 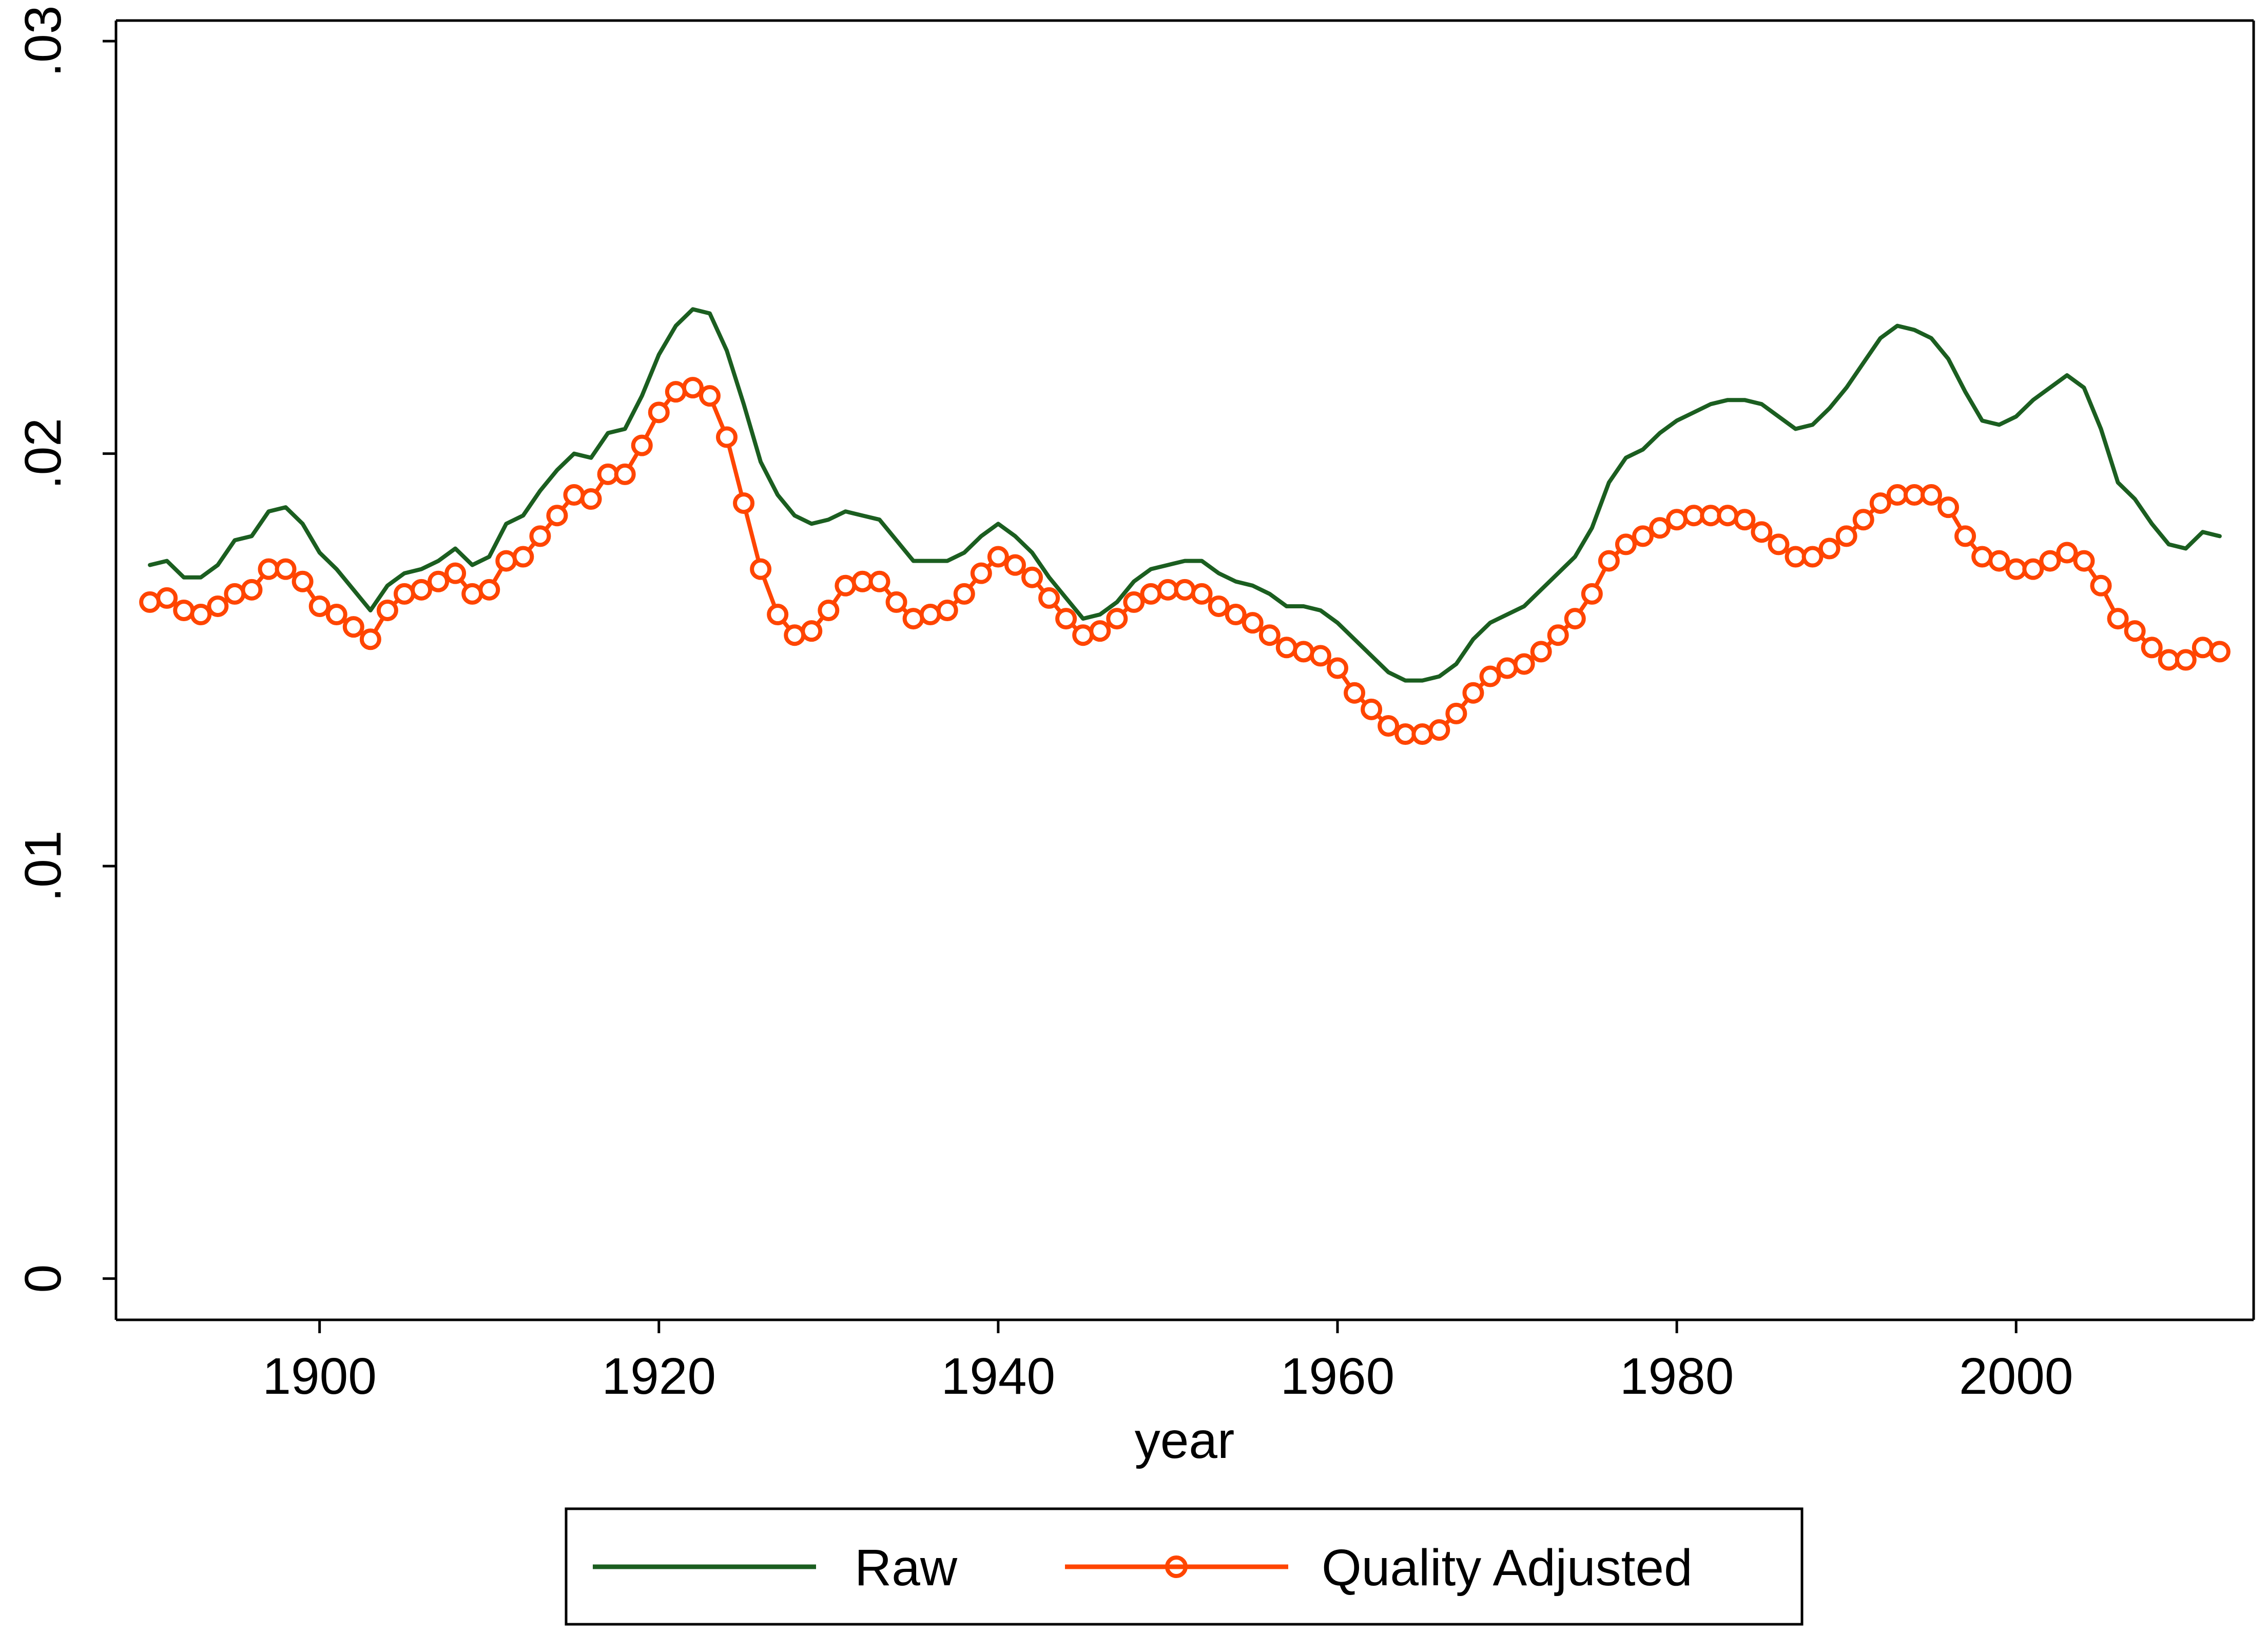 I want to click on y-tick-label: .01, so click(x=43, y=867).